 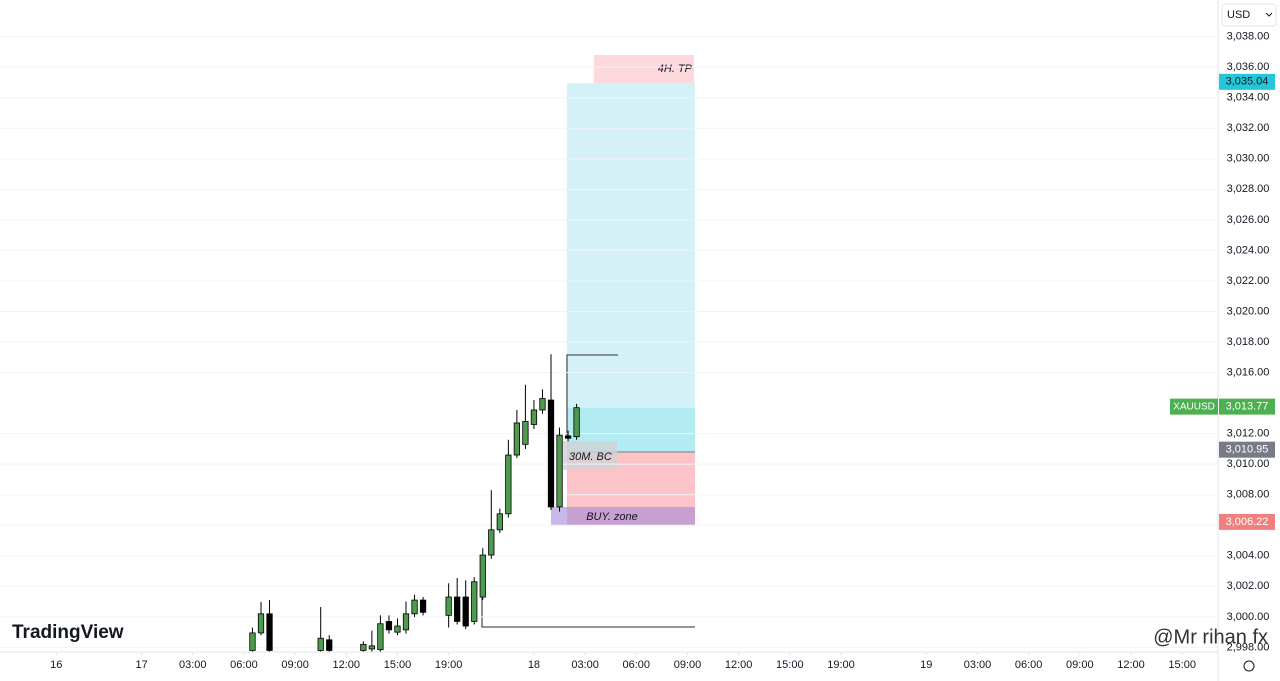 I want to click on y-tick-label: 3,018.00, so click(x=1248, y=342).